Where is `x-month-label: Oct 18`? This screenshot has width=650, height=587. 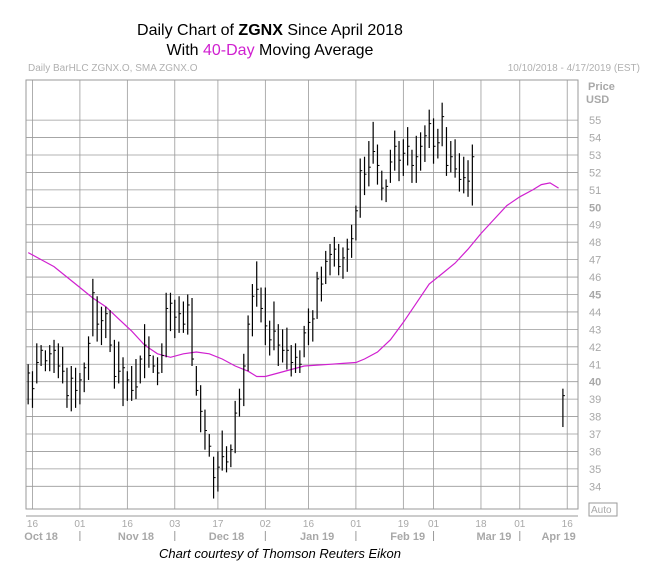 x-month-label: Oct 18 is located at coordinates (41, 537).